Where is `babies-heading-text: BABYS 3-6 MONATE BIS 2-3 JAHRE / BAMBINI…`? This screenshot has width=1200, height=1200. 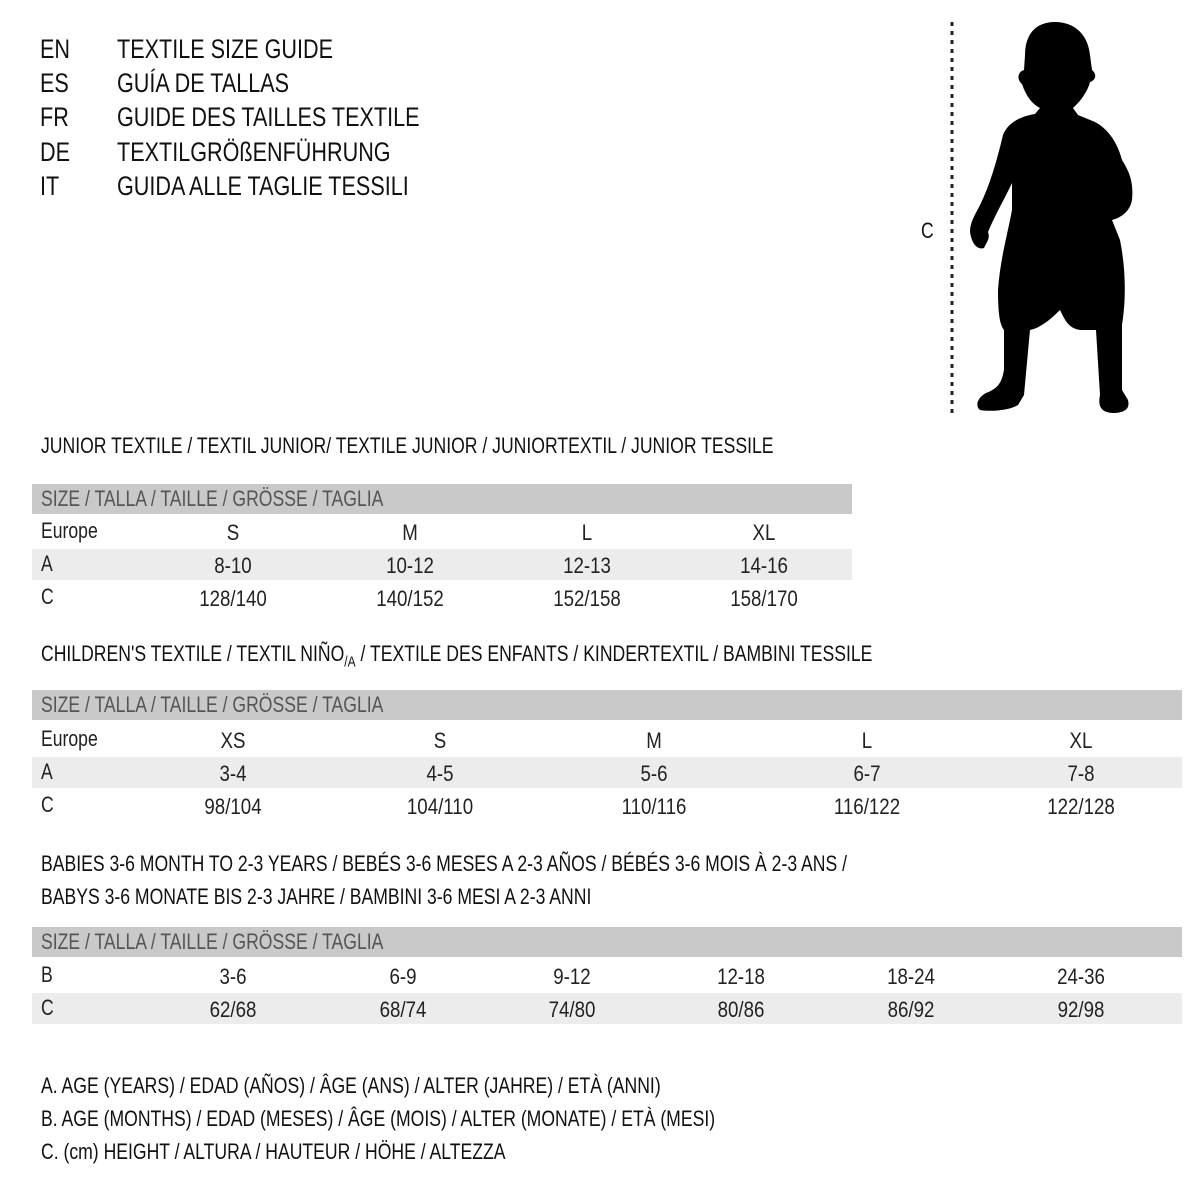
babies-heading-text: BABYS 3-6 MONATE BIS 2-3 JAHRE / BAMBINI… is located at coordinates (316, 896).